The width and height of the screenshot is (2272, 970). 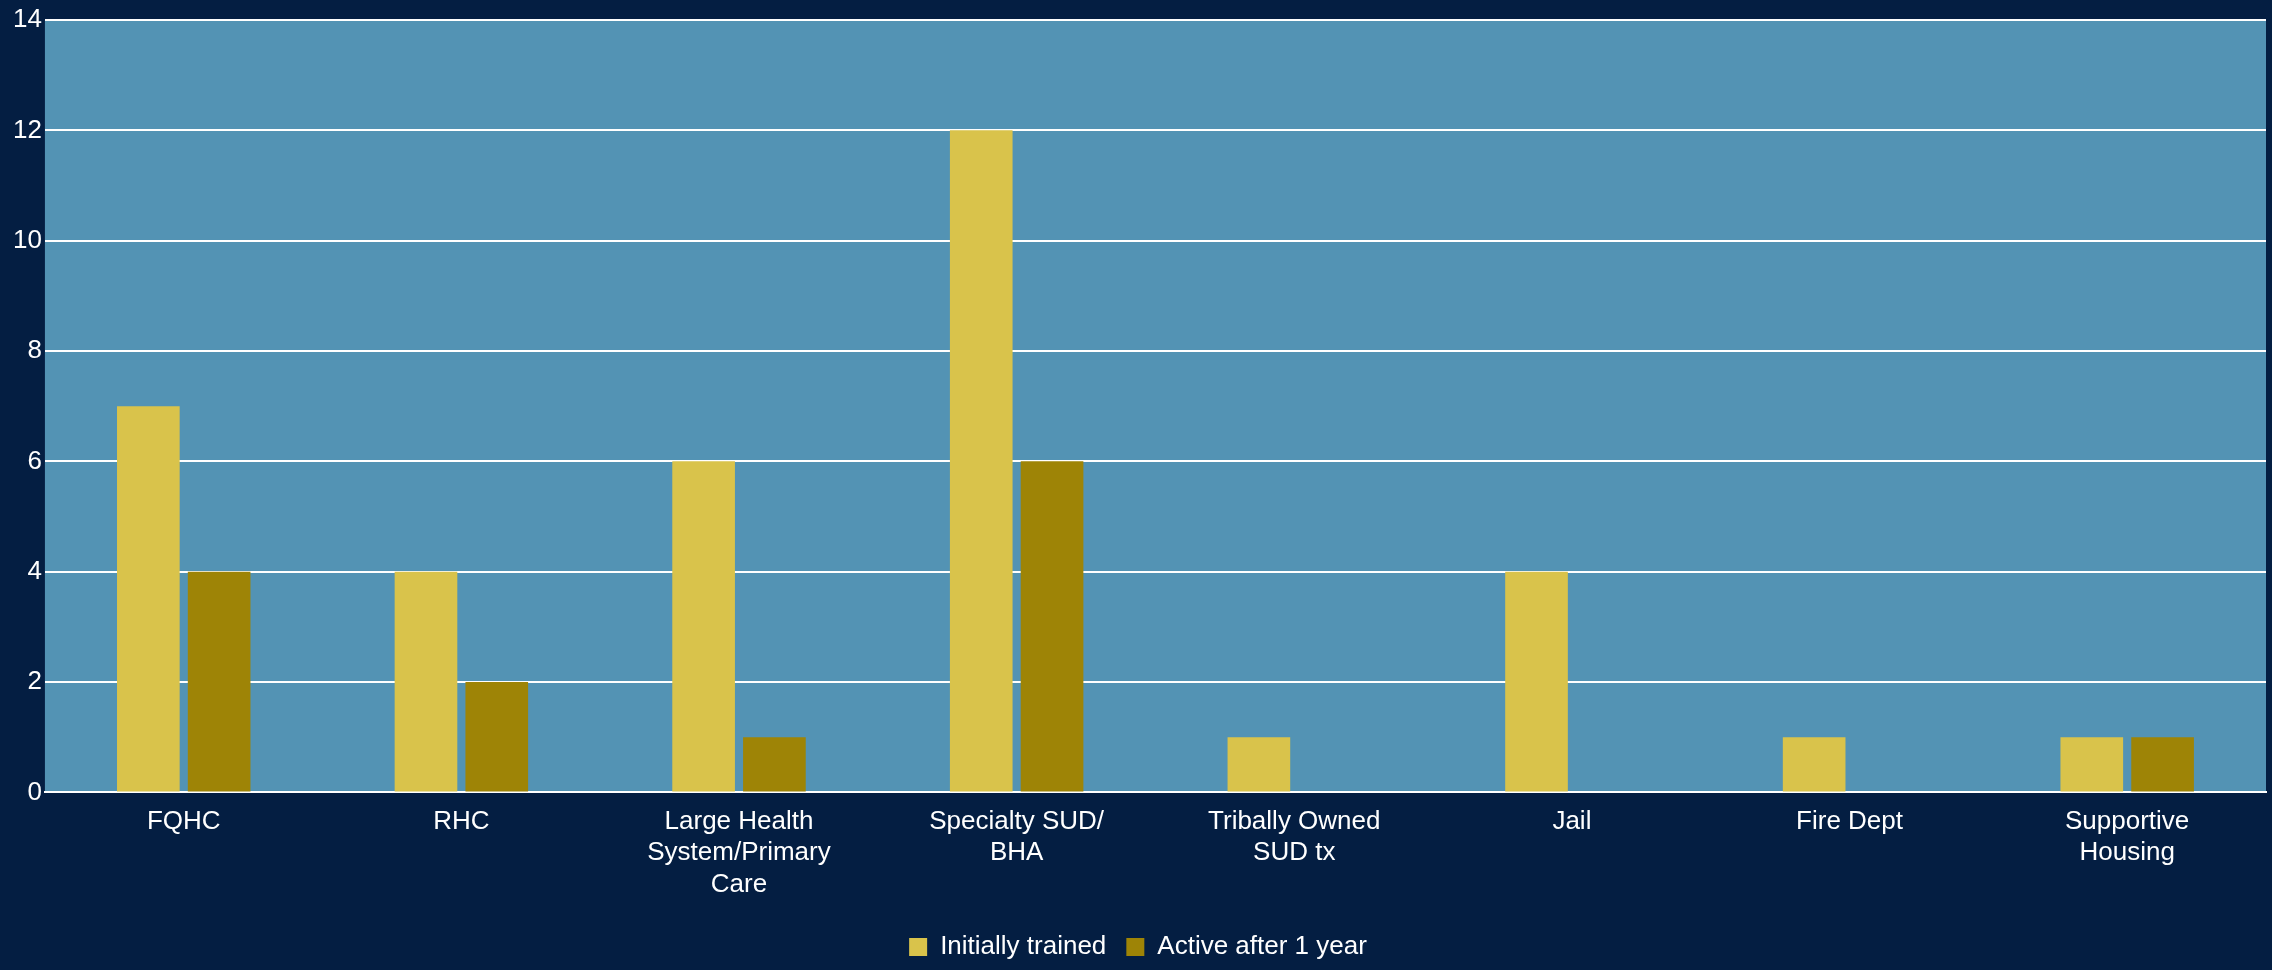 I want to click on y-tick-label: 4, so click(x=34, y=569).